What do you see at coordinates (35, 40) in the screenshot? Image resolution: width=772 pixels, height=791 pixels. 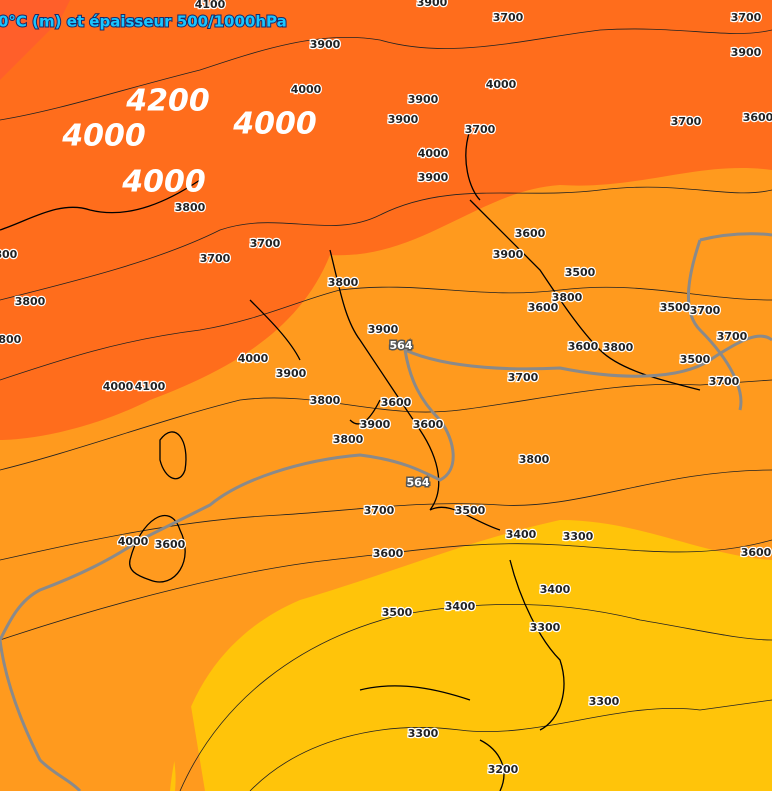 I see `zone-red-dark` at bounding box center [35, 40].